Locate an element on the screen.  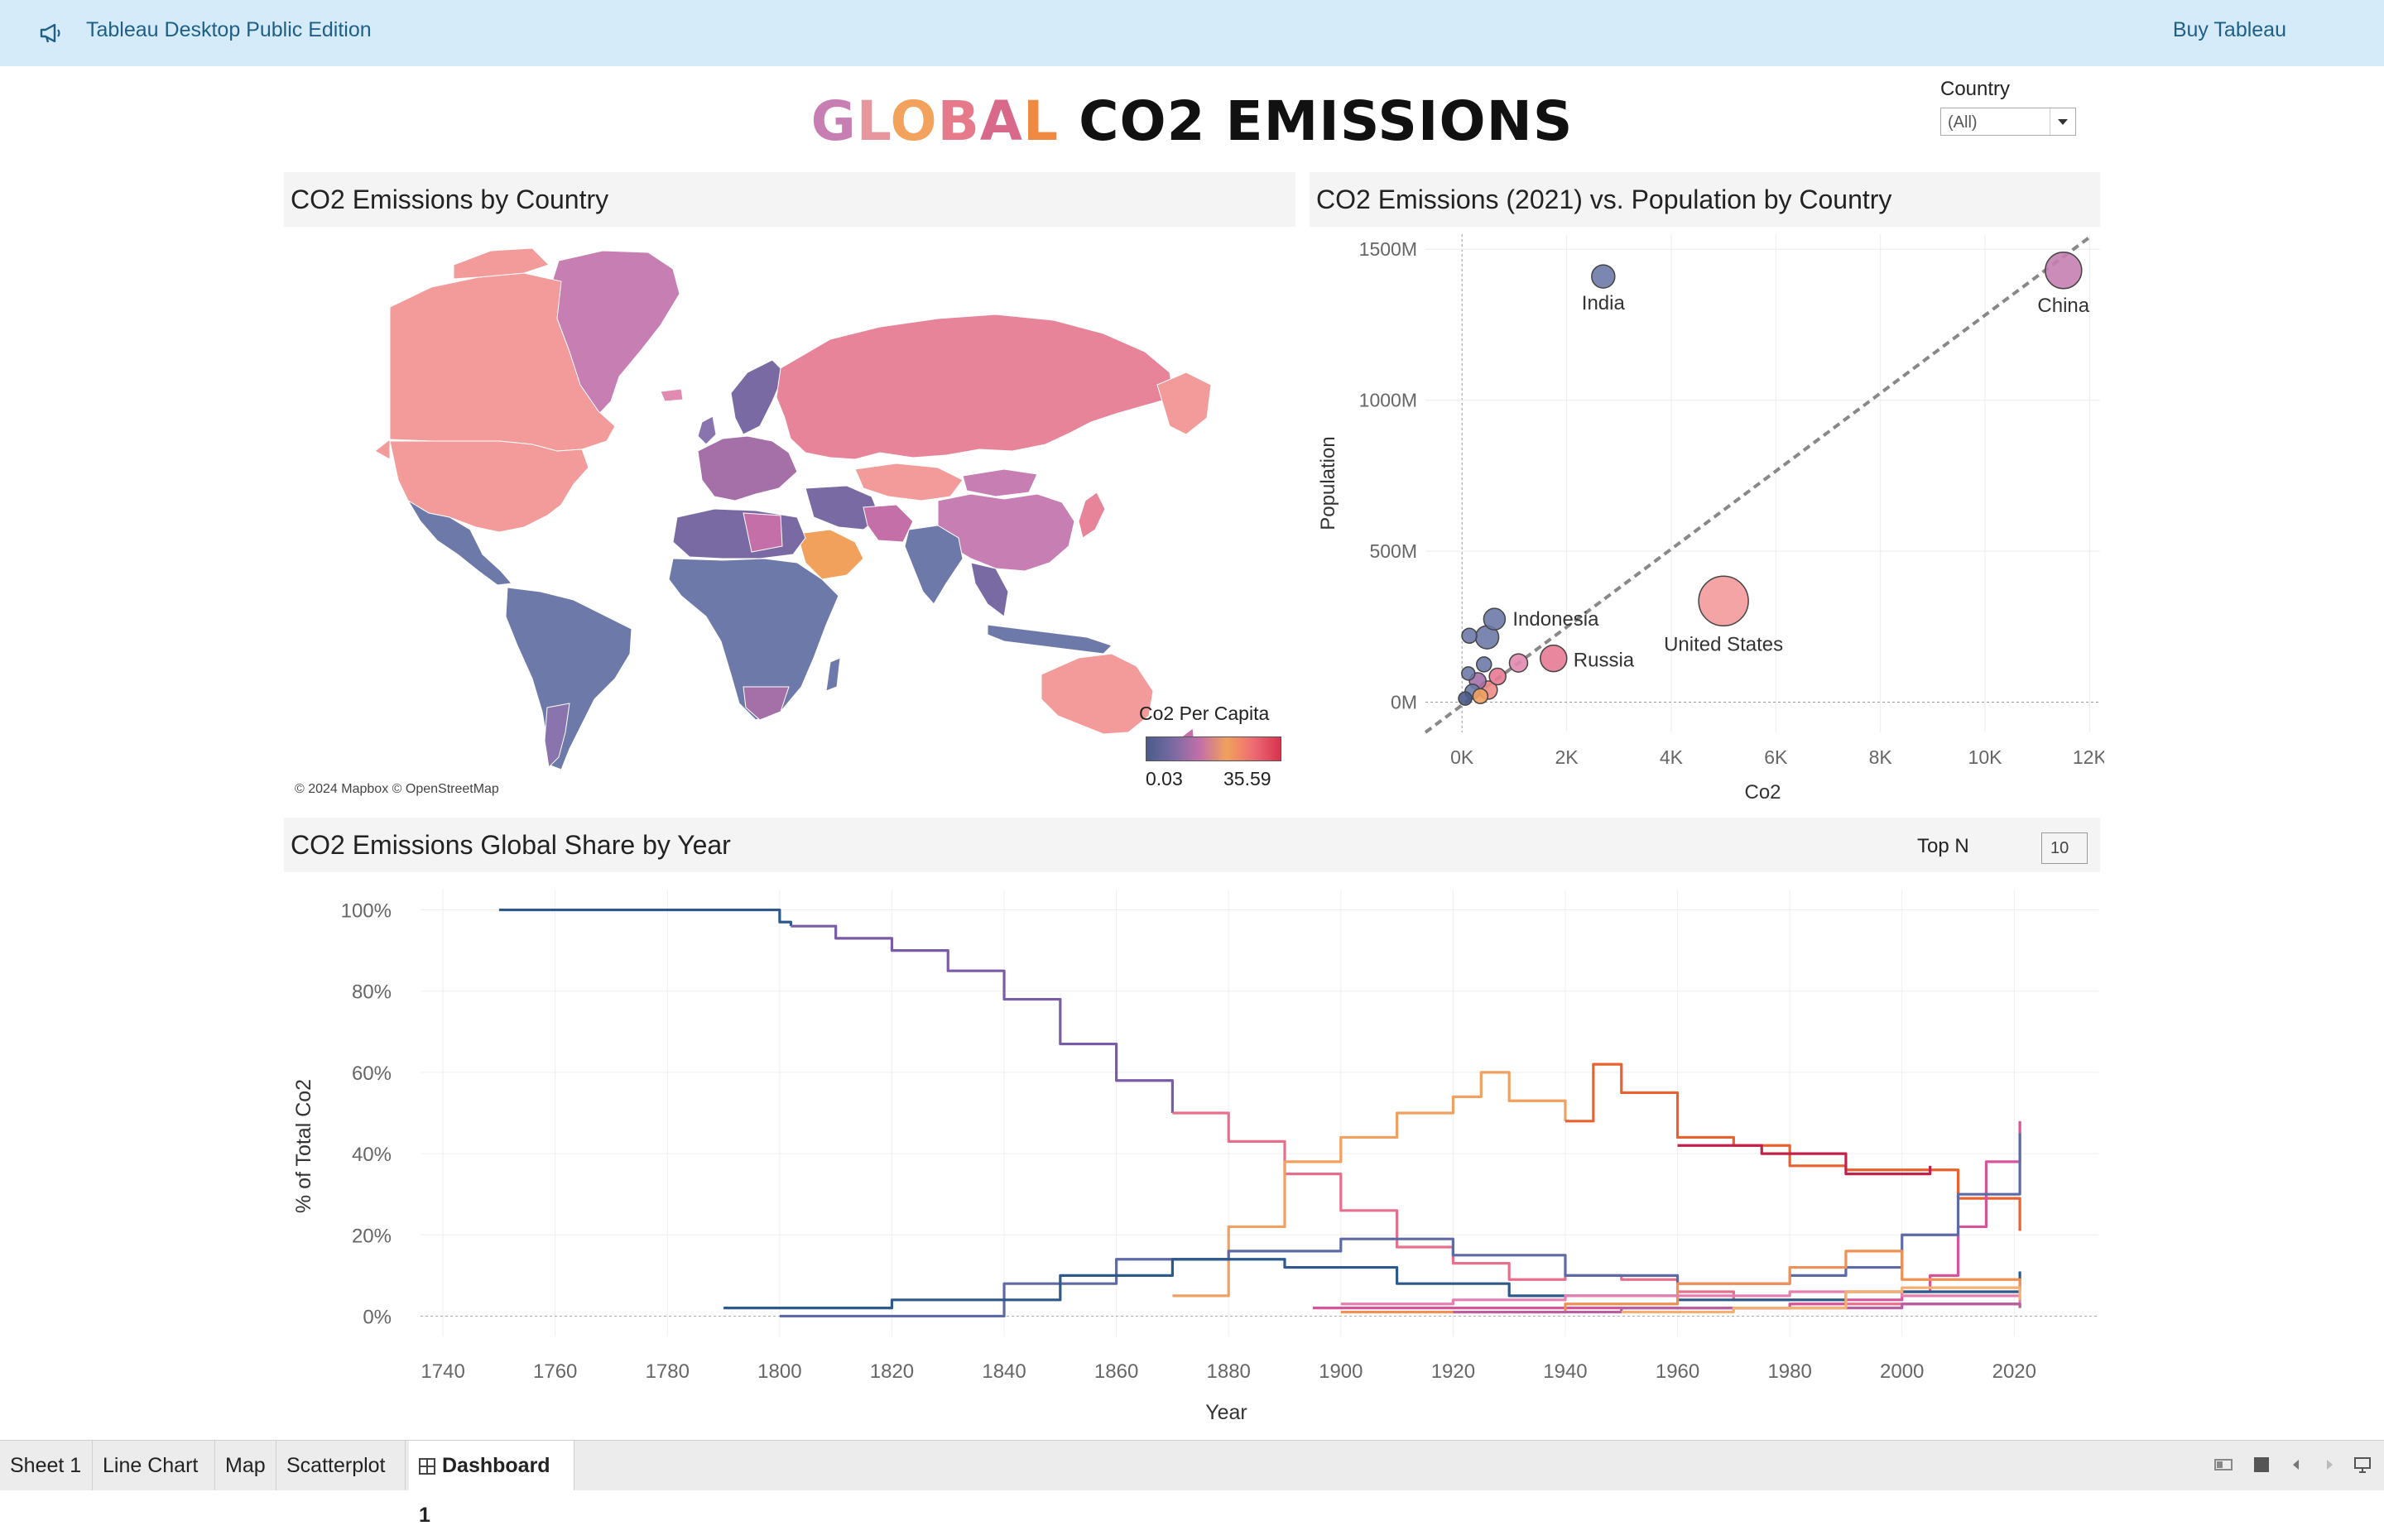
map-region-alaska is located at coordinates (382, 383).